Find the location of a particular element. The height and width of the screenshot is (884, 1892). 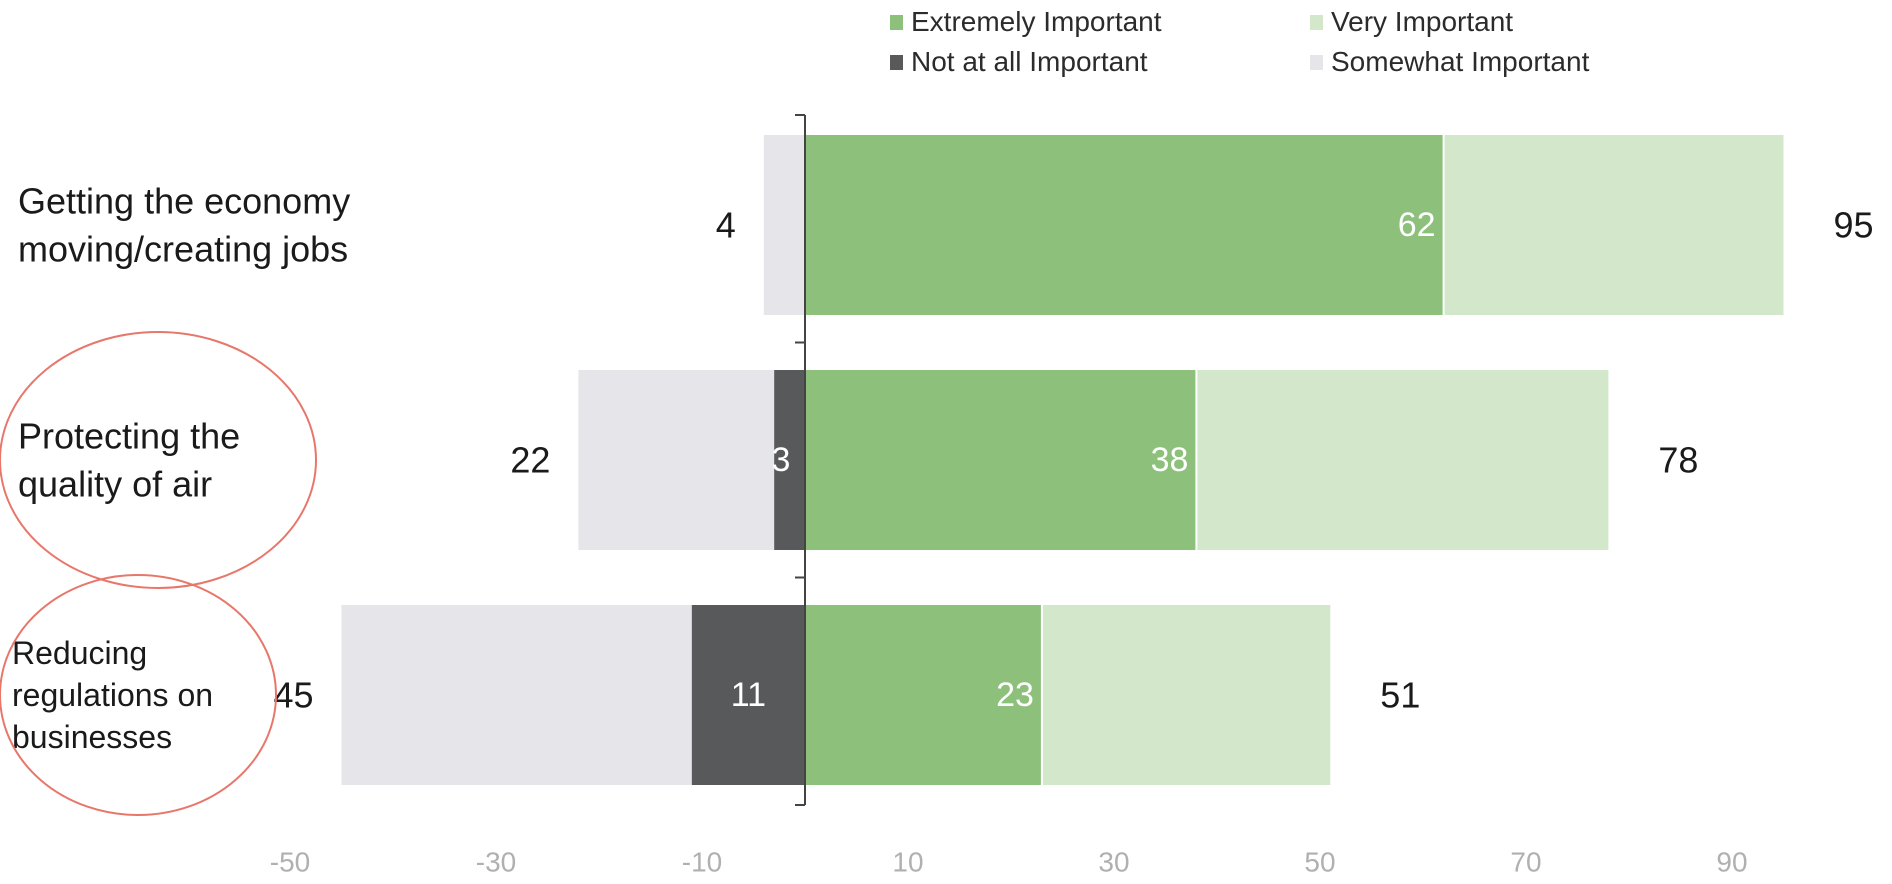

x-tick-label: -50 is located at coordinates (290, 862).